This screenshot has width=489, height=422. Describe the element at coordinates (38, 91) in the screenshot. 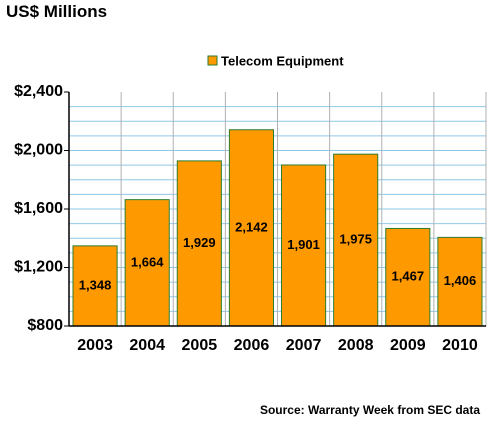

I see `y-tick-label: $2,400` at that location.